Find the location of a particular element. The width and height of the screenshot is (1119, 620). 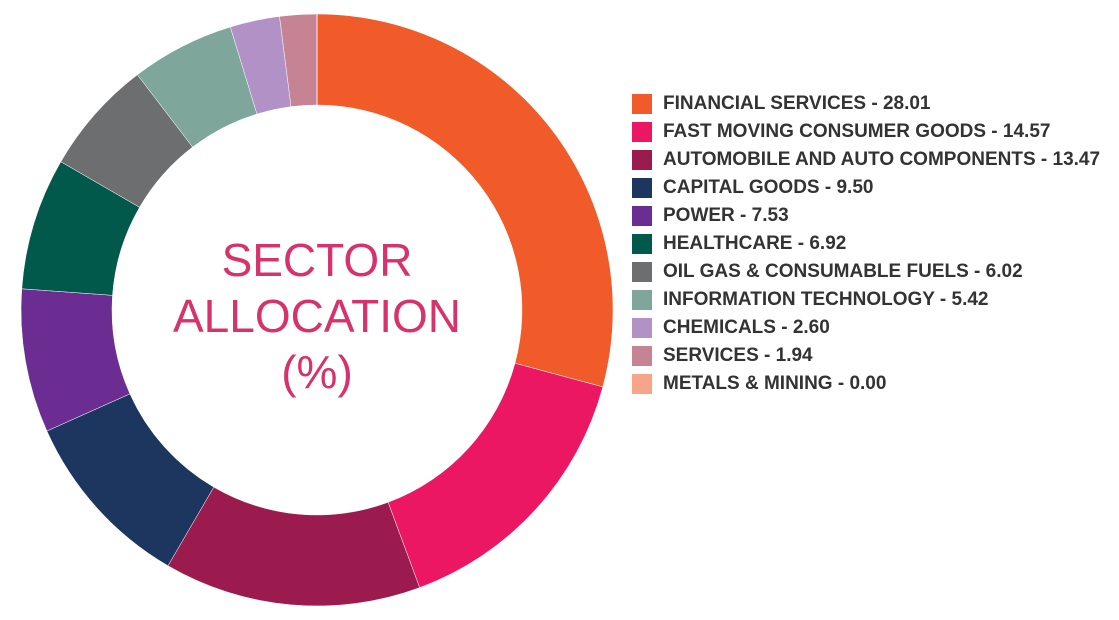

legend-label: CAPITAL GOODS - 9.50 is located at coordinates (768, 187).